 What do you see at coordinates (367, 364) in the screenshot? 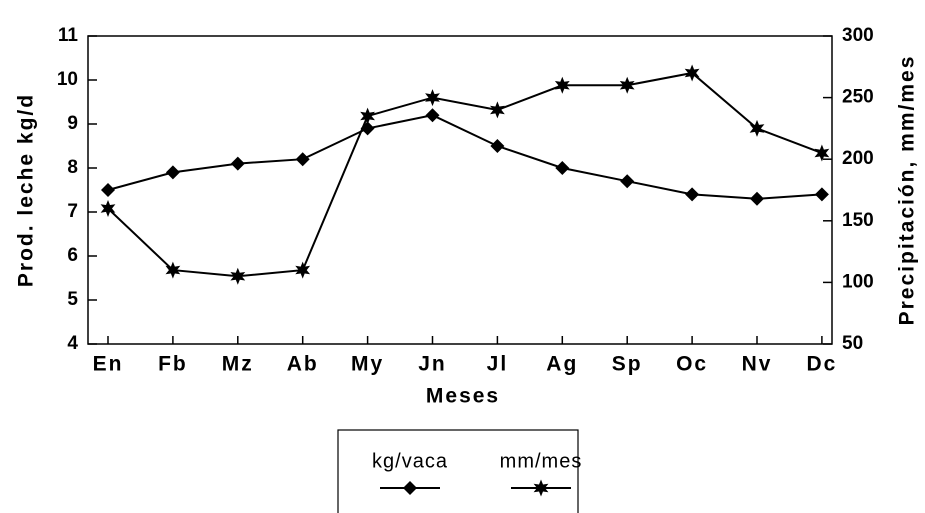
I see `x-tick-label: My` at bounding box center [367, 364].